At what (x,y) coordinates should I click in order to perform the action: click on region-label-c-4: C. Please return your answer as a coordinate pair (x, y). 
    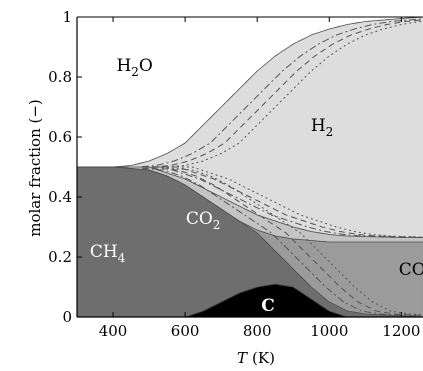
    Looking at the image, I should click on (268, 306).